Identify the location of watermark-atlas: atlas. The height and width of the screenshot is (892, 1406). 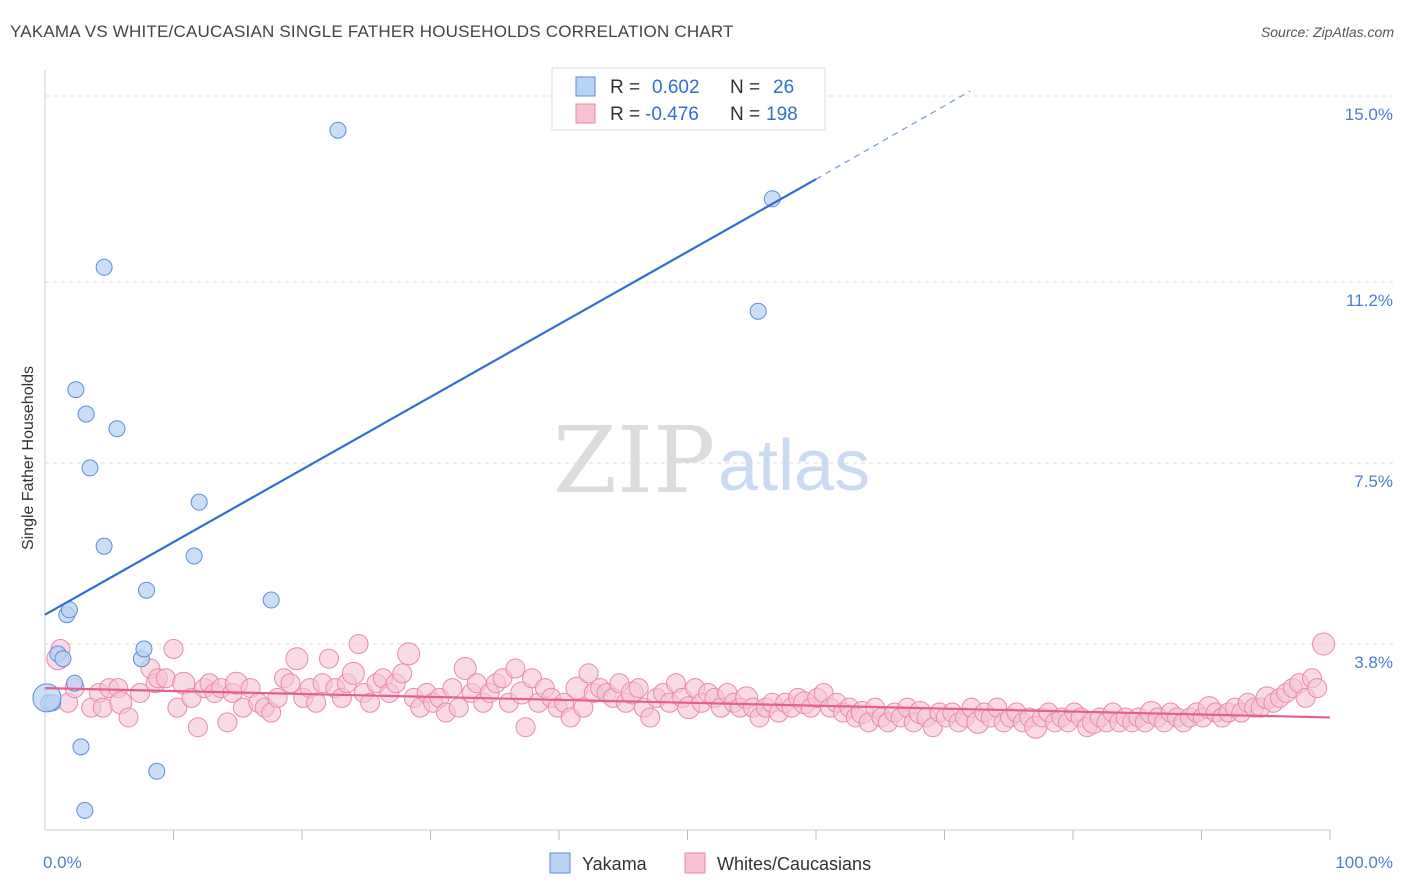
(794, 466).